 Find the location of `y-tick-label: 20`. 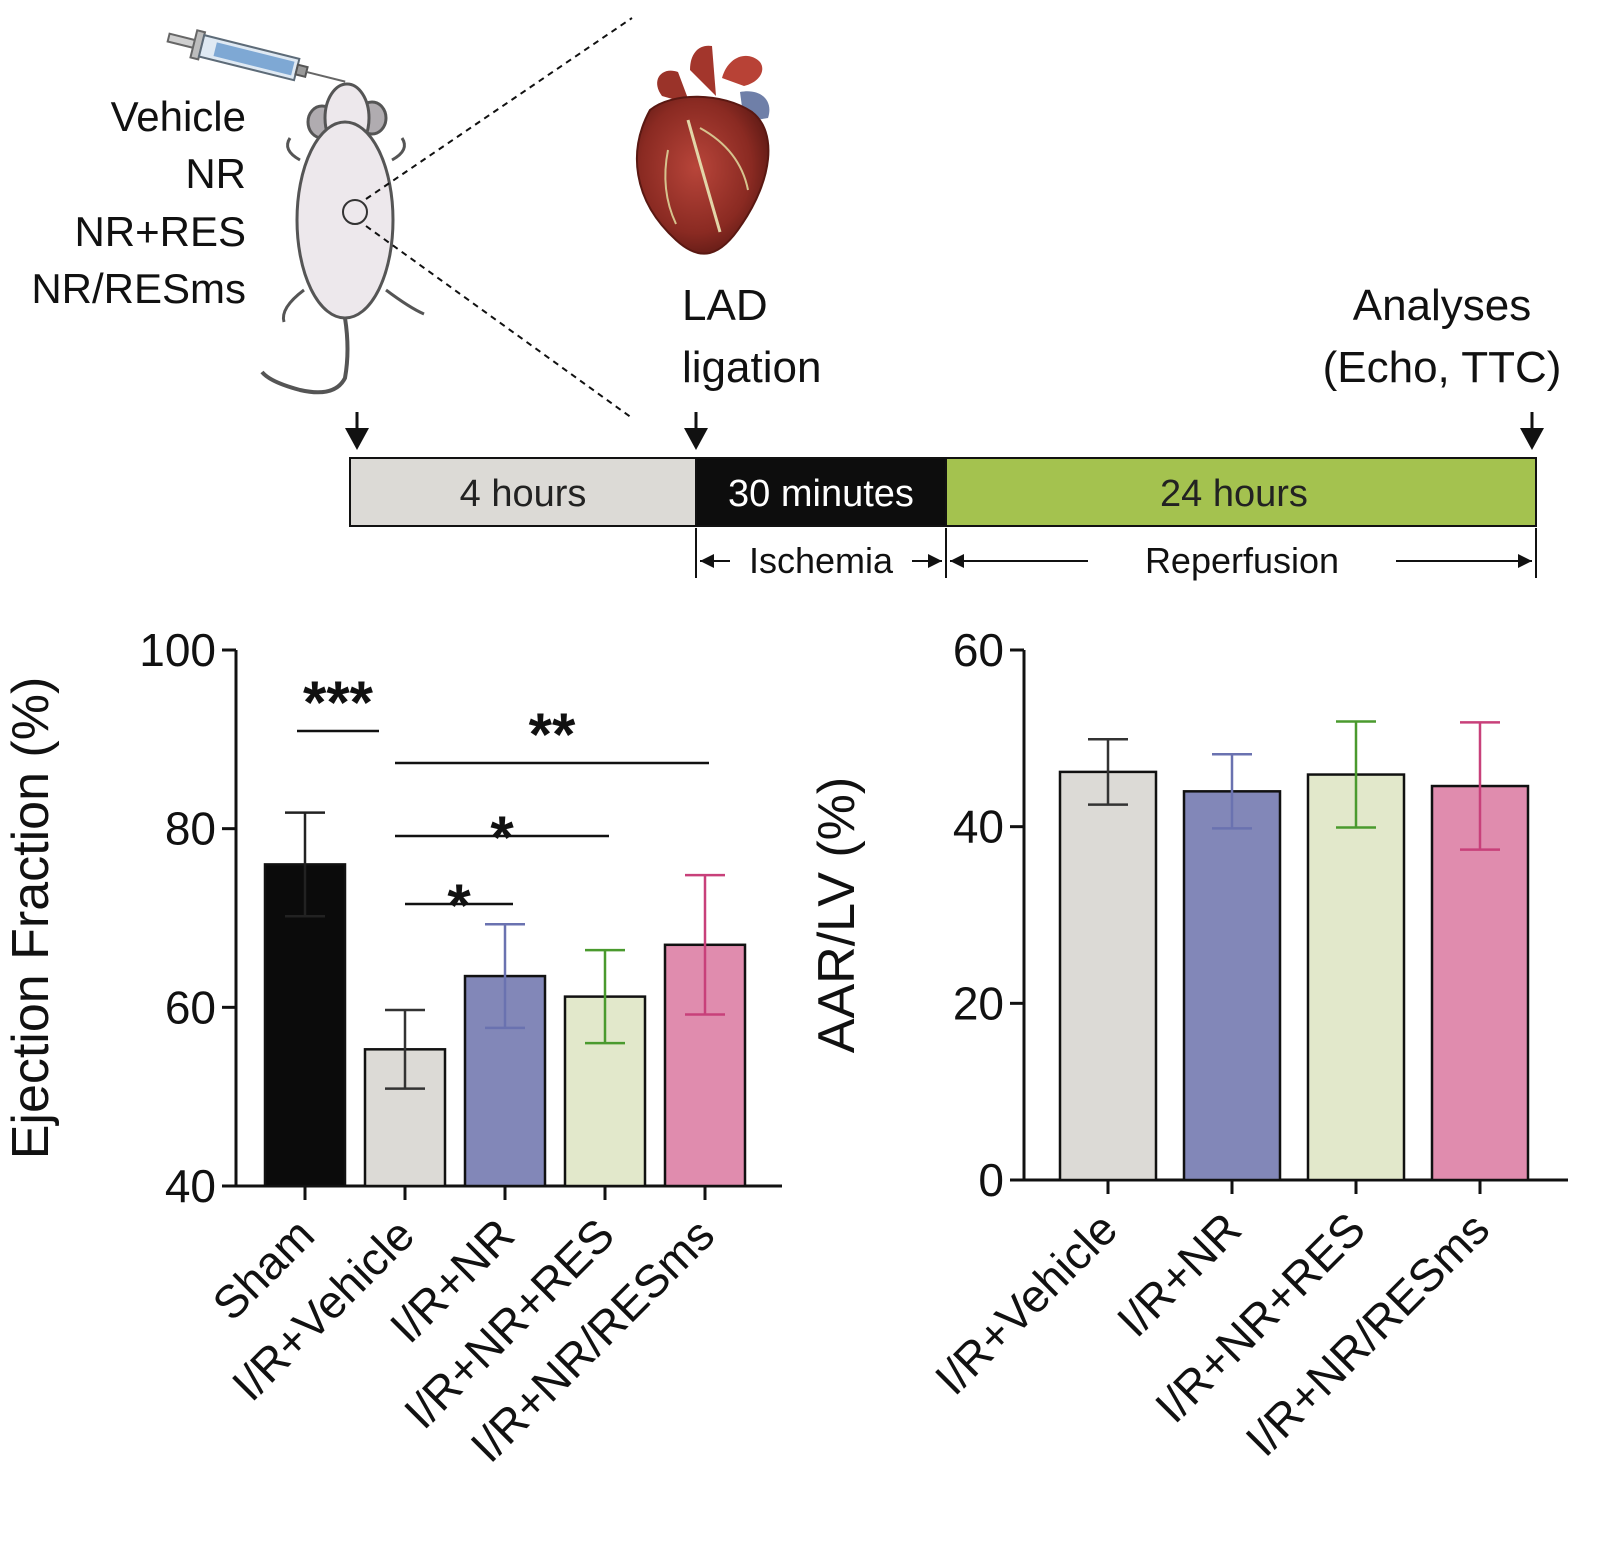

y-tick-label: 20 is located at coordinates (978, 1003).